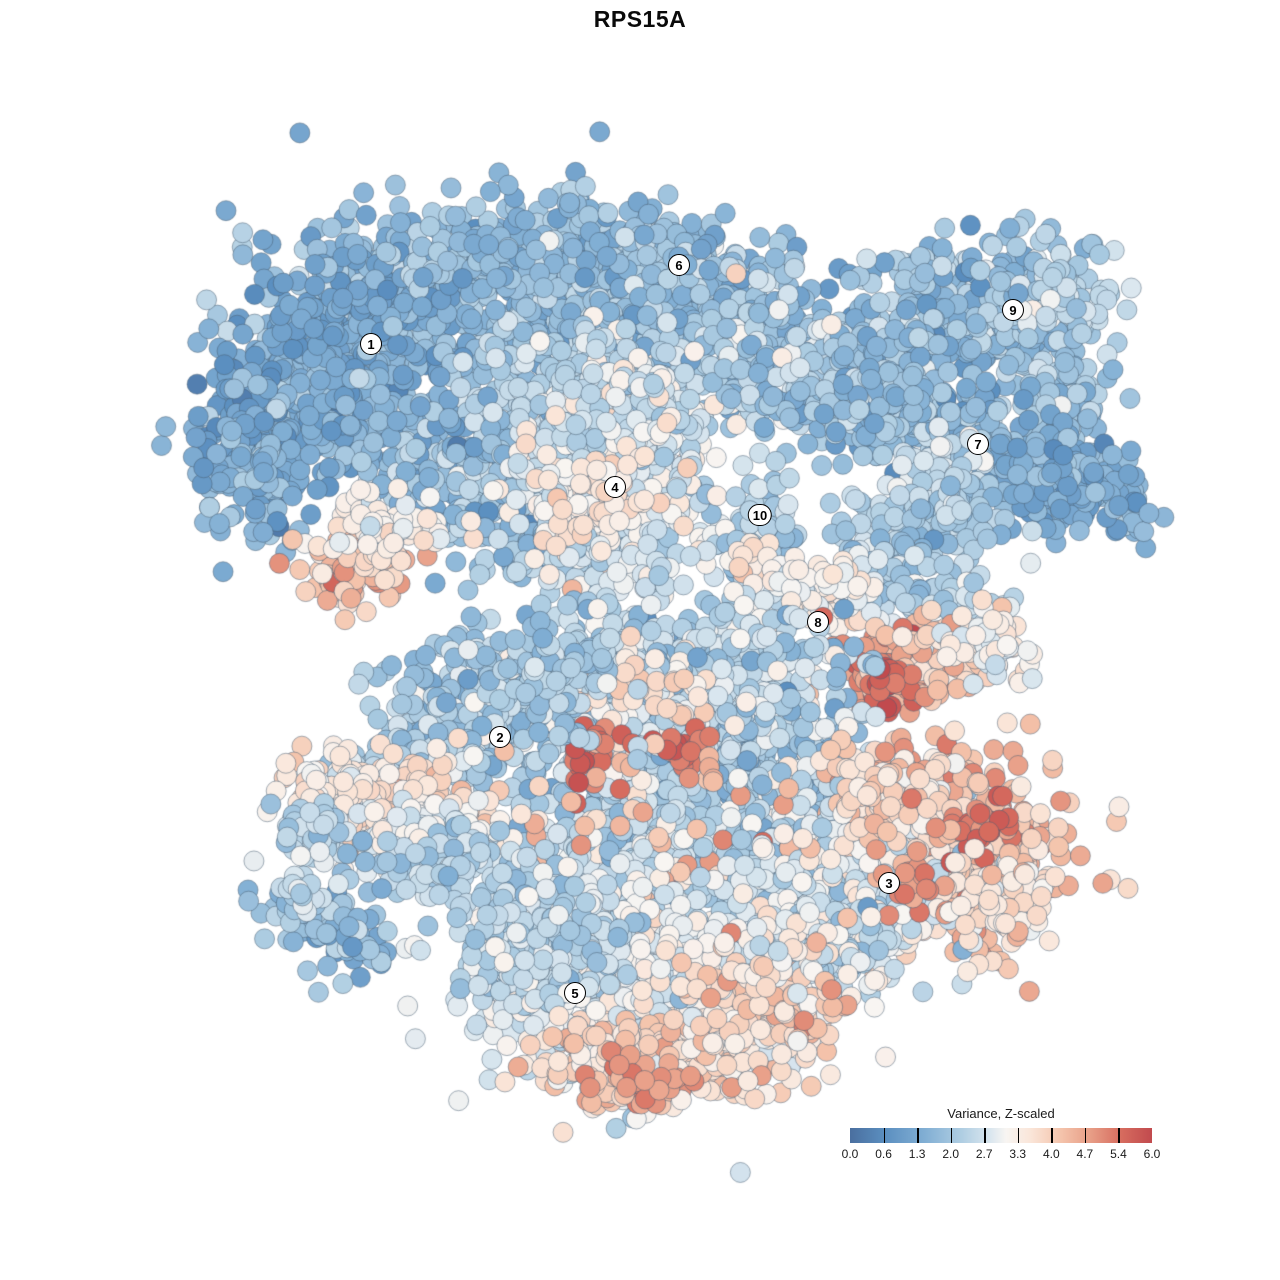 The height and width of the screenshot is (1280, 1280). I want to click on cluster-label-7: 7, so click(978, 444).